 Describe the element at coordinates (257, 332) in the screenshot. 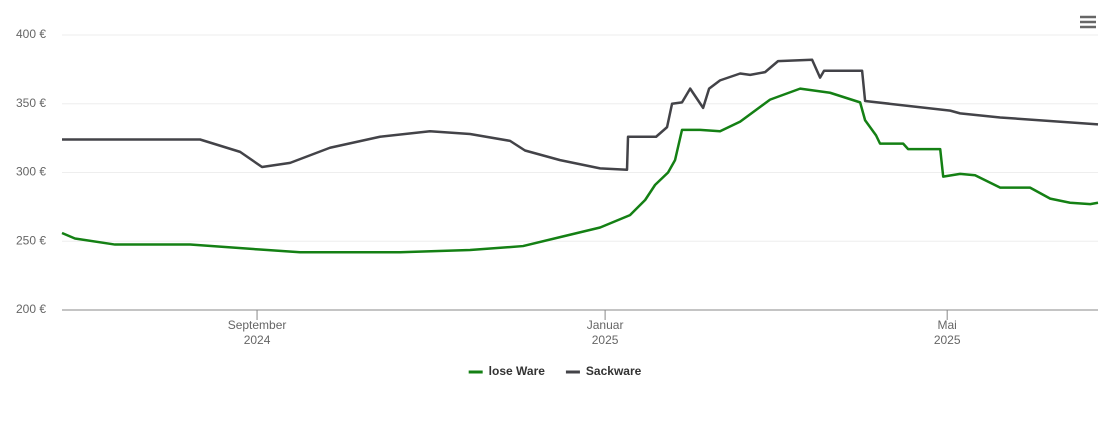

I see `x-tick-label: September 2024` at that location.